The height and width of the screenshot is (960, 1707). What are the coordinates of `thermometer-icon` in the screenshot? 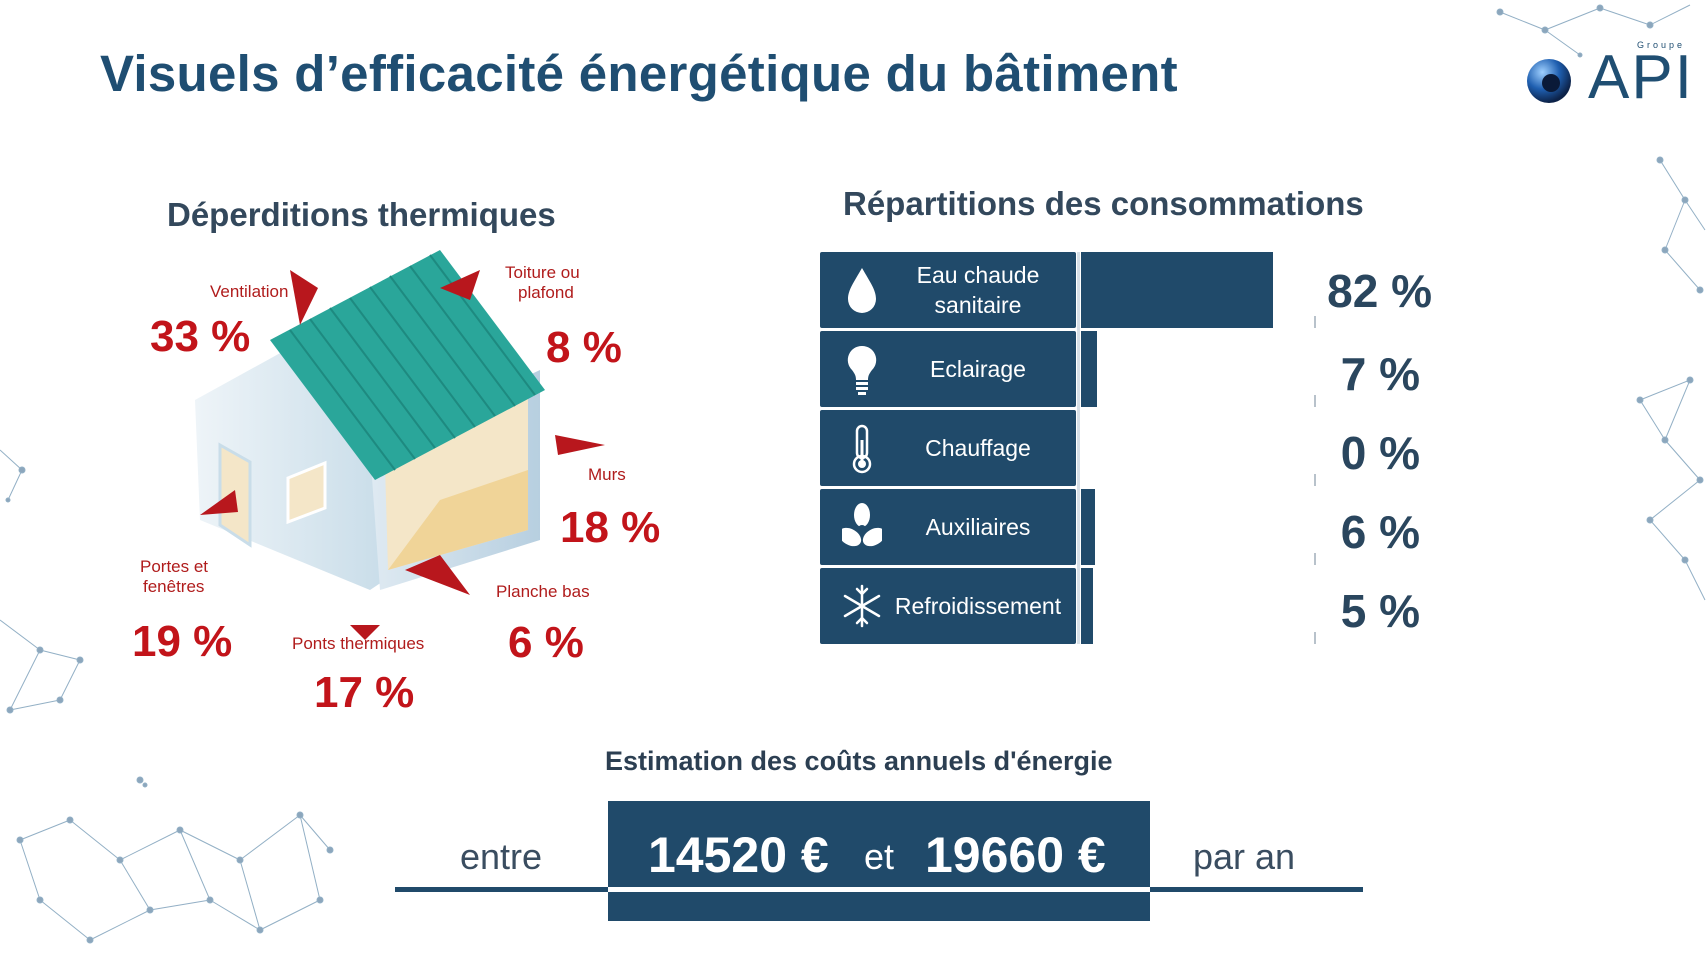 It's located at (862, 449).